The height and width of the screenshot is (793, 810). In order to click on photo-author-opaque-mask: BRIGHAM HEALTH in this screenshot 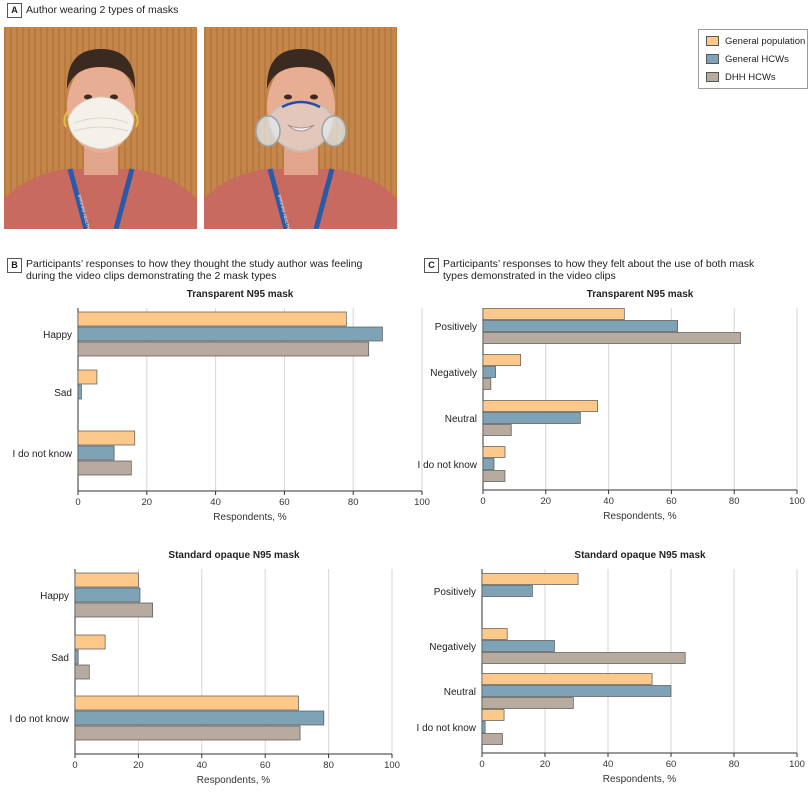, I will do `click(100, 128)`.